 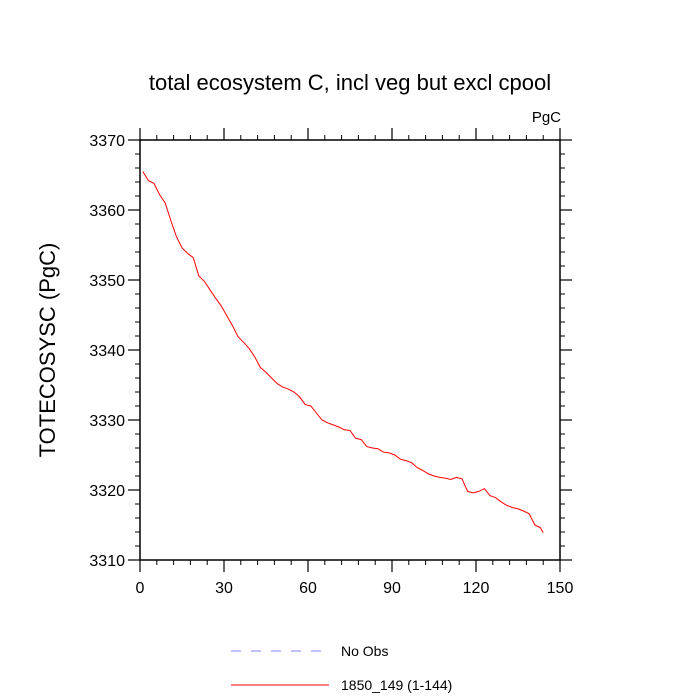 What do you see at coordinates (107, 491) in the screenshot?
I see `y-tick-label: 3320` at bounding box center [107, 491].